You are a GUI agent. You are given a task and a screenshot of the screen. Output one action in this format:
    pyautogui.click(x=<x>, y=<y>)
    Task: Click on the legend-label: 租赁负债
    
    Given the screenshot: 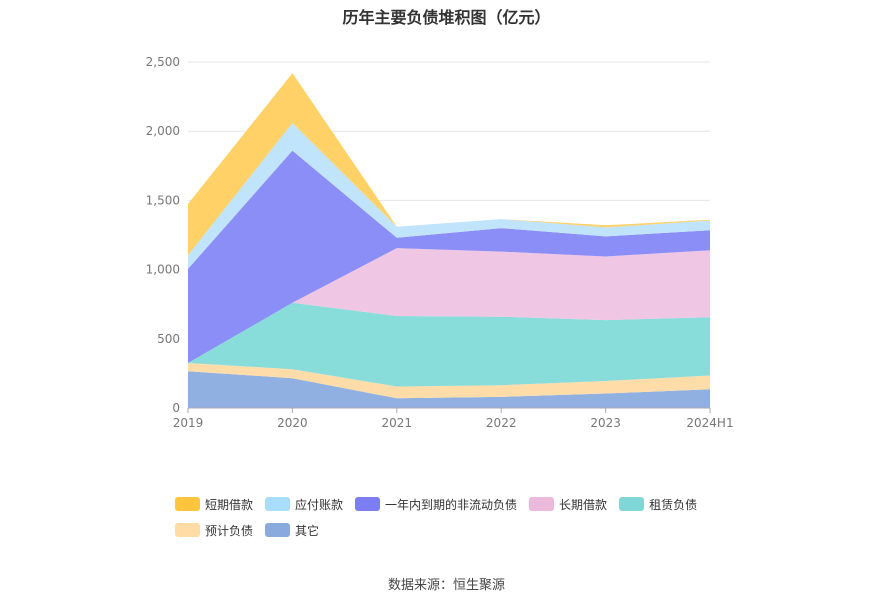 What is the action you would take?
    pyautogui.click(x=673, y=504)
    